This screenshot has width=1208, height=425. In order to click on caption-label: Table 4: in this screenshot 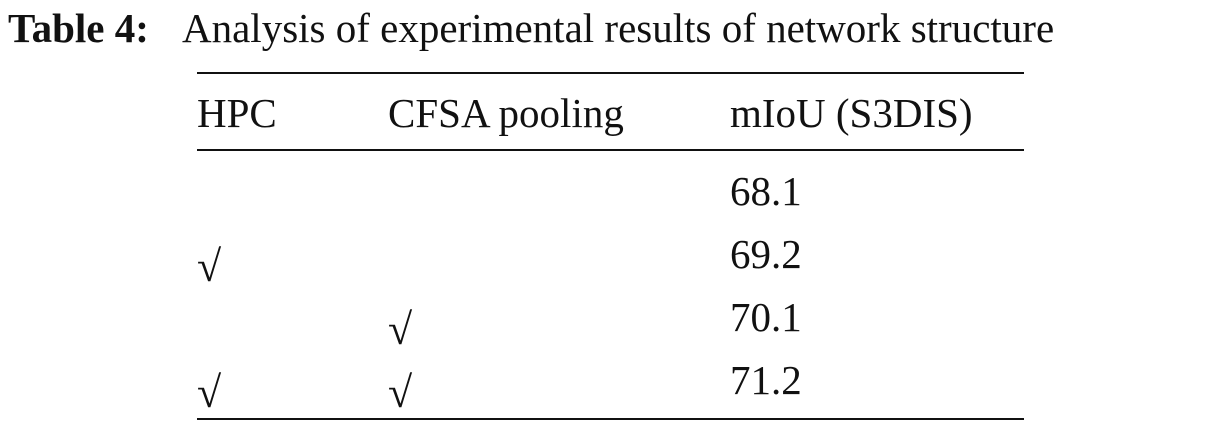, I will do `click(78, 28)`.